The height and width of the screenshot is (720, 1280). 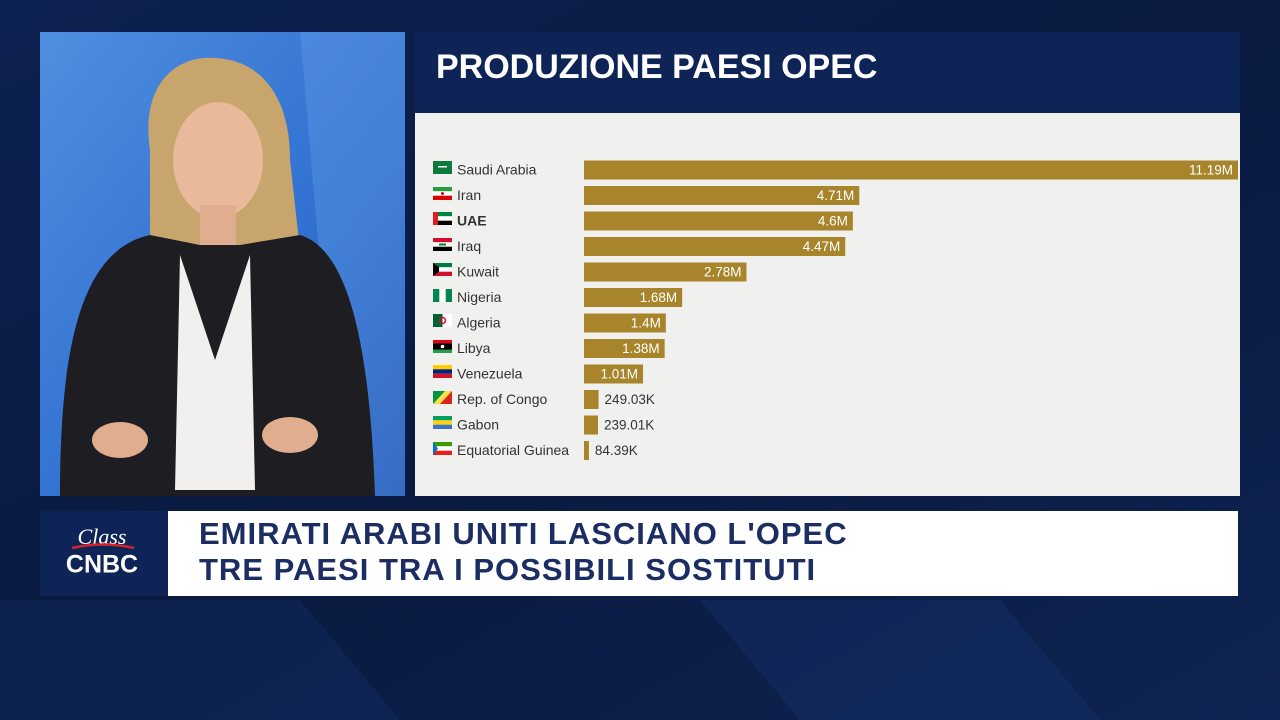 I want to click on logo-box, so click(x=104, y=553).